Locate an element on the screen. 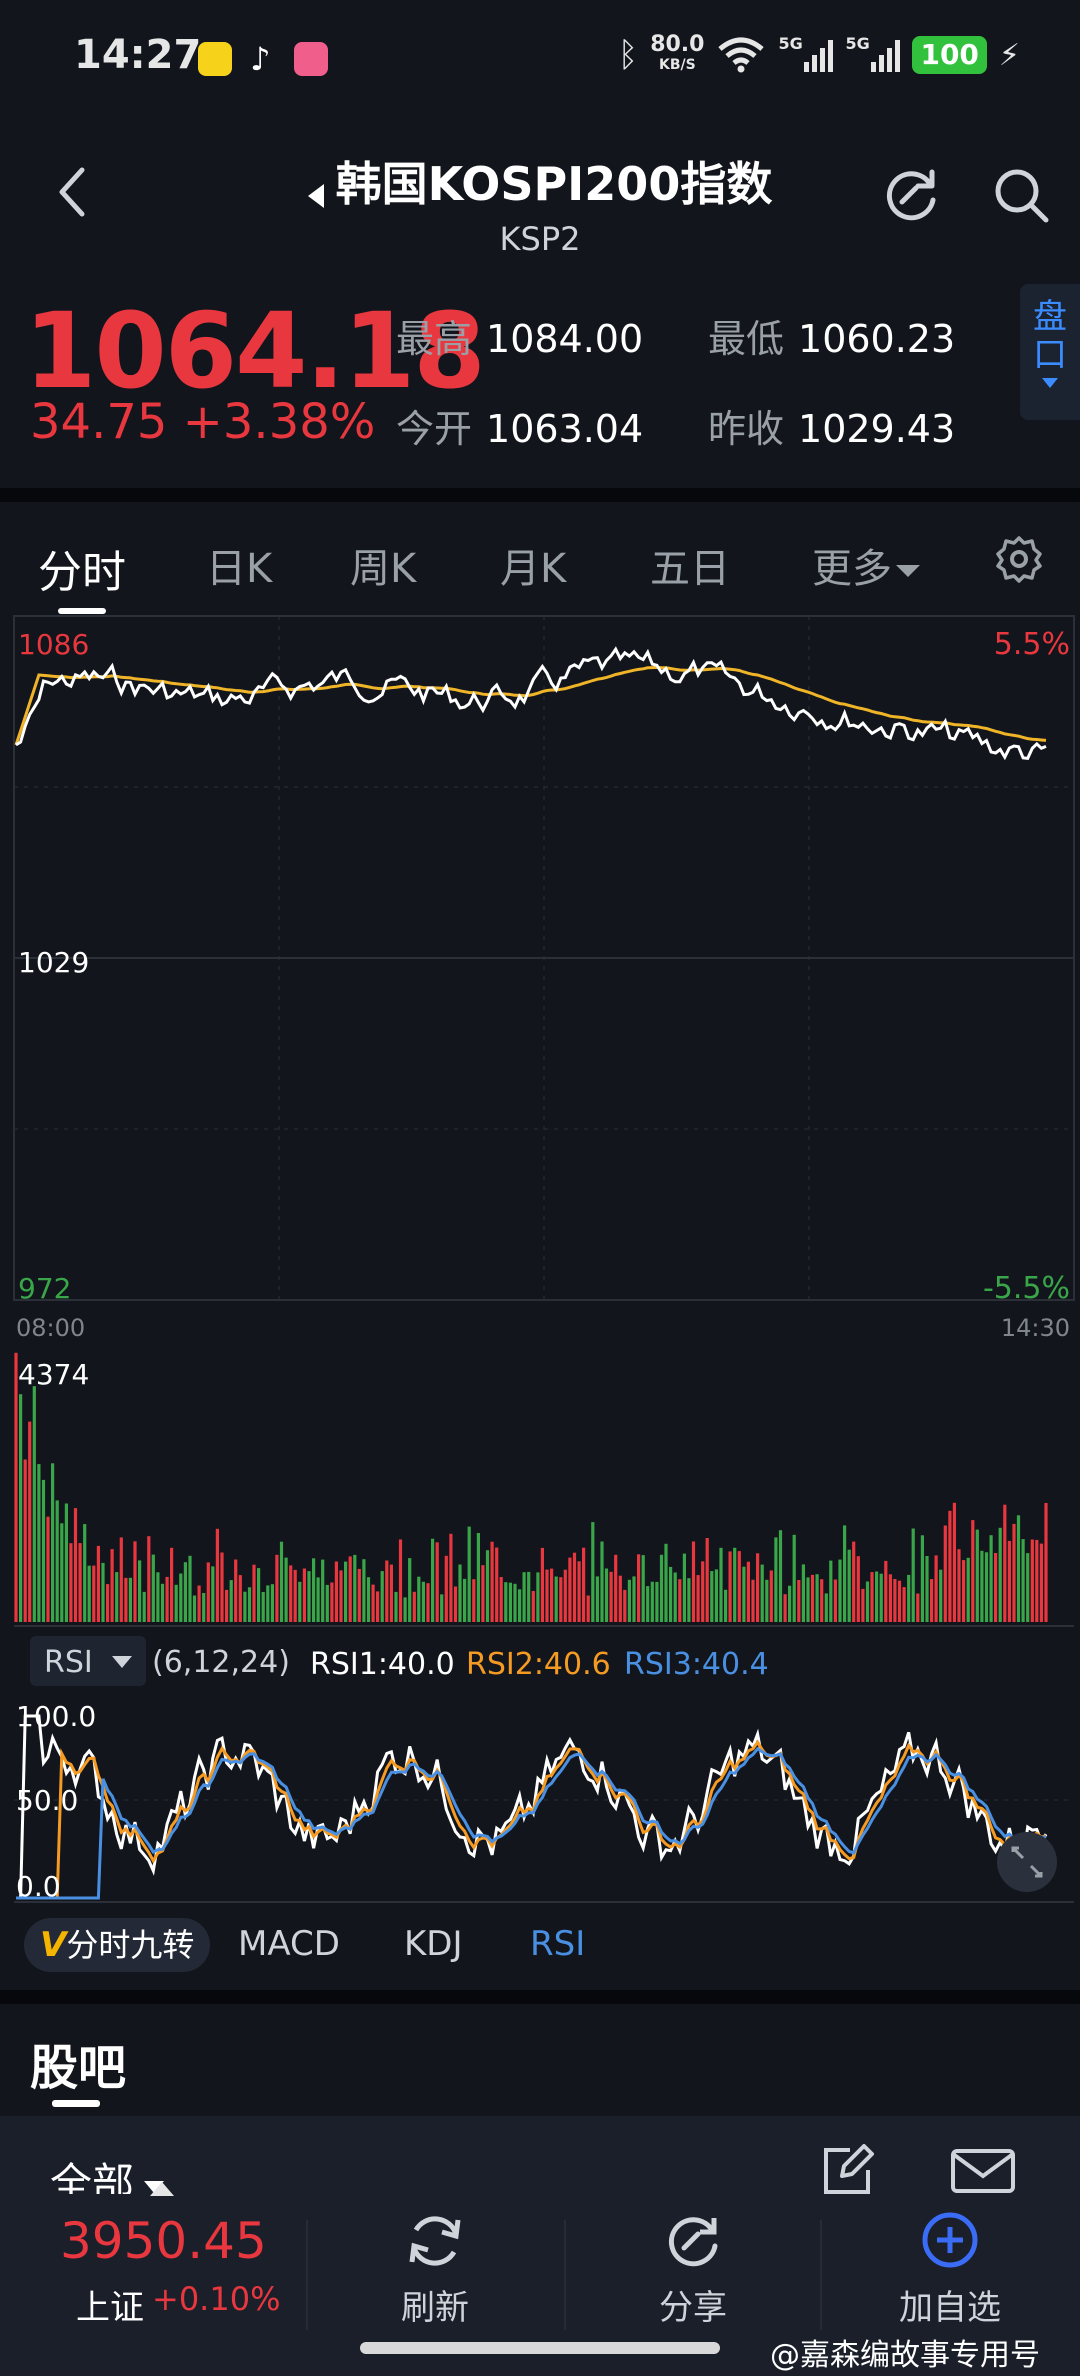 Image resolution: width=1080 pixels, height=2376 pixels. header-title-block: 韩国KOSPI200指数 KSP2 is located at coordinates (540, 203).